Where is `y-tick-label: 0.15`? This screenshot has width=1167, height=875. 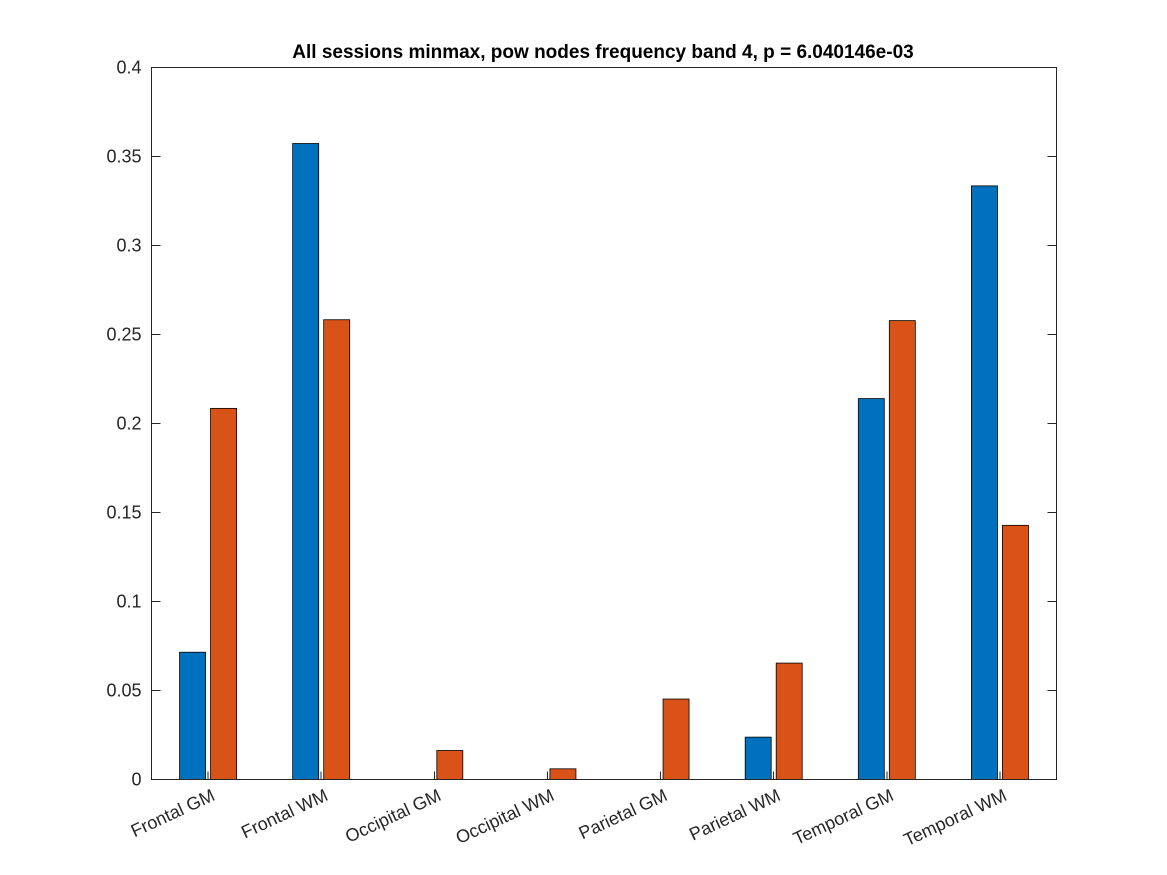
y-tick-label: 0.15 is located at coordinates (123, 513).